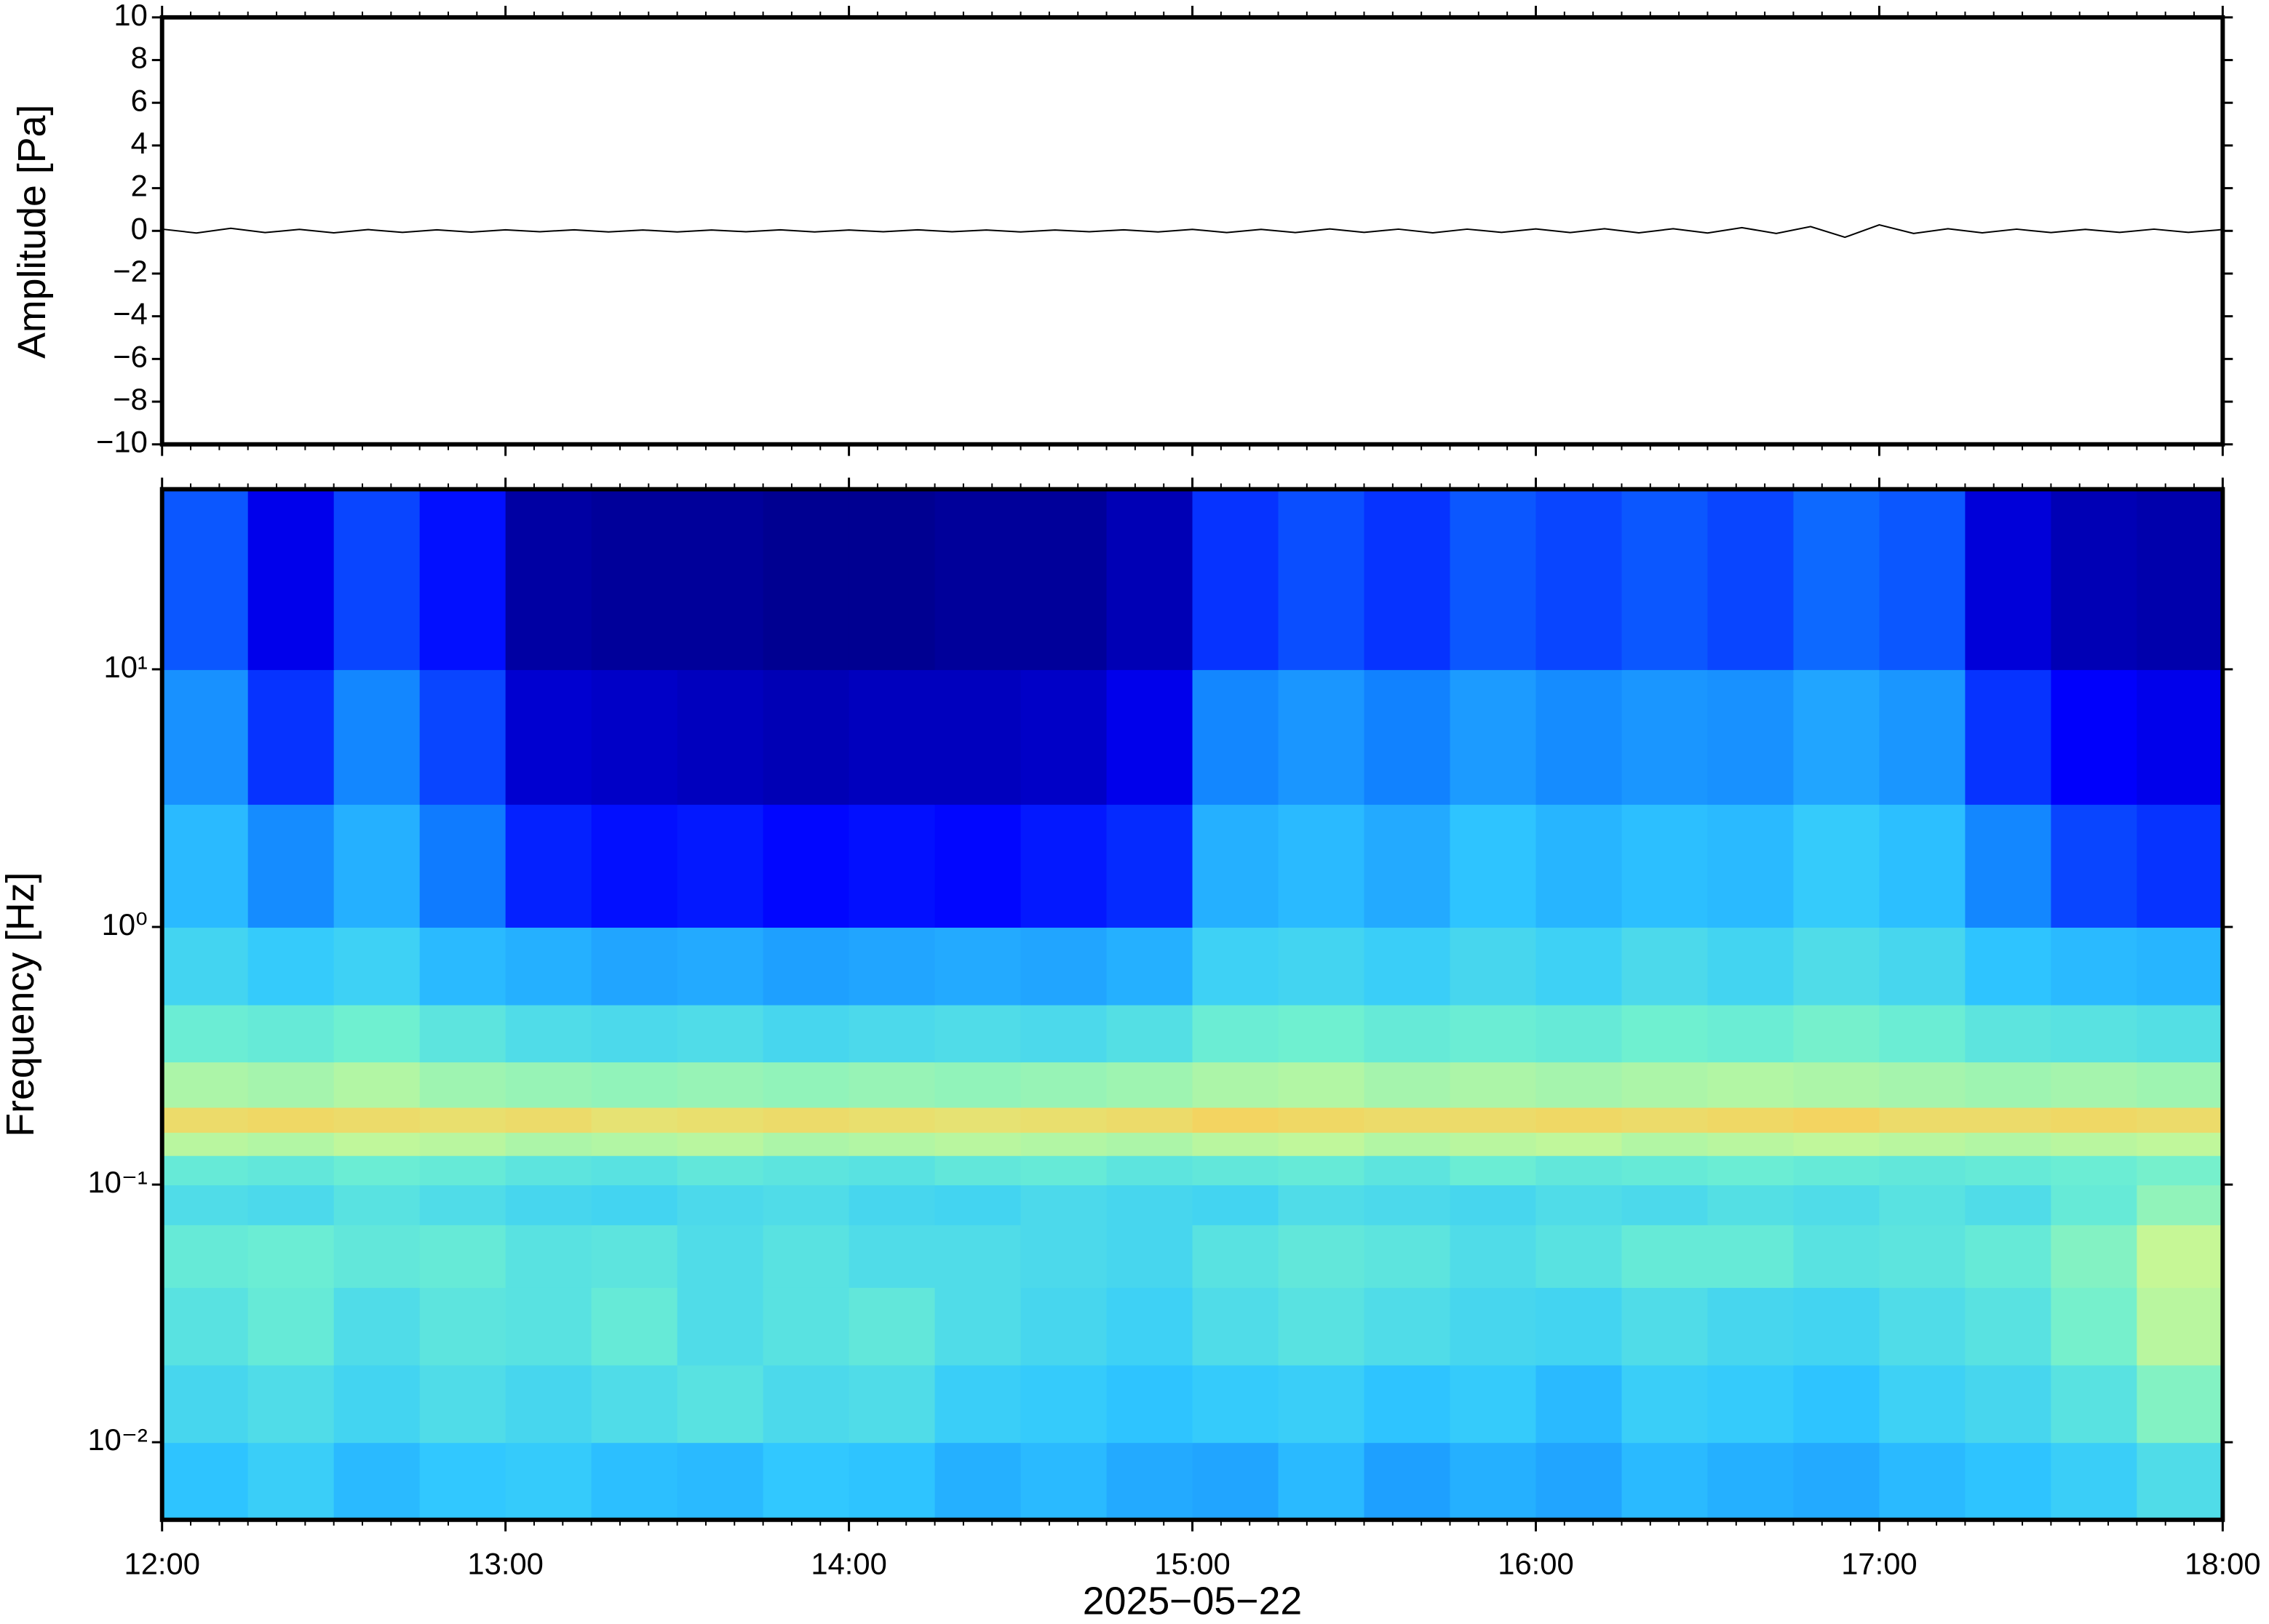 This screenshot has height=1624, width=2269. Describe the element at coordinates (139, 143) in the screenshot. I see `y-tick-label: 4` at that location.